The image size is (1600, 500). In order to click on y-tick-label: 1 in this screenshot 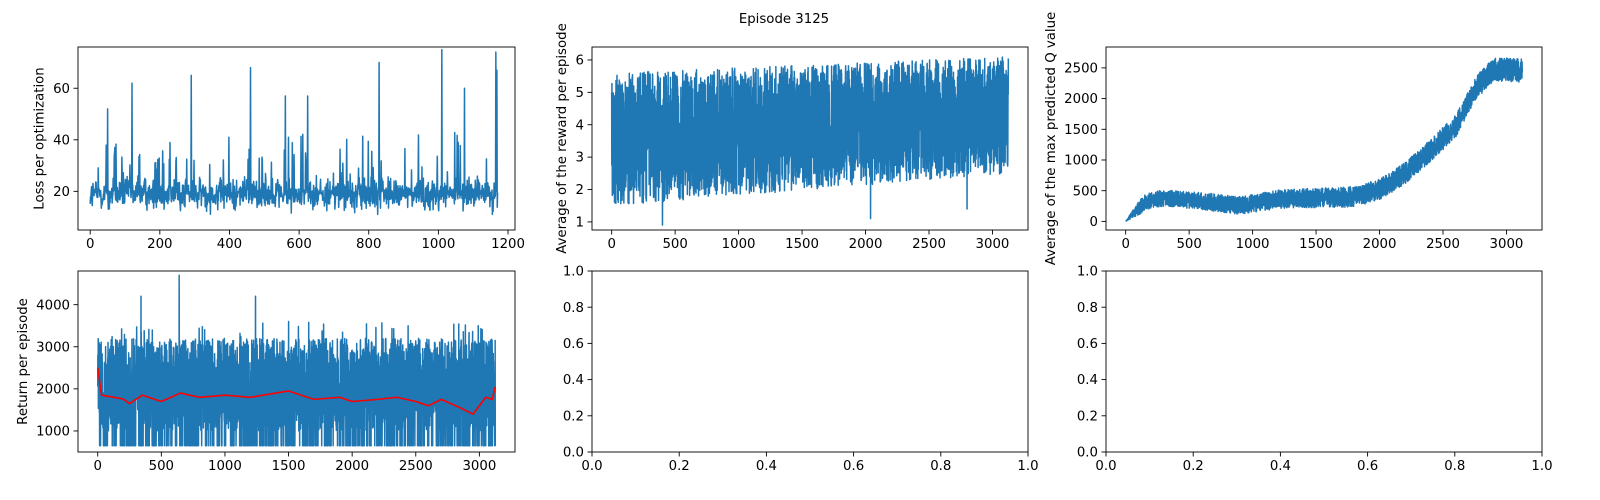, I will do `click(580, 223)`.